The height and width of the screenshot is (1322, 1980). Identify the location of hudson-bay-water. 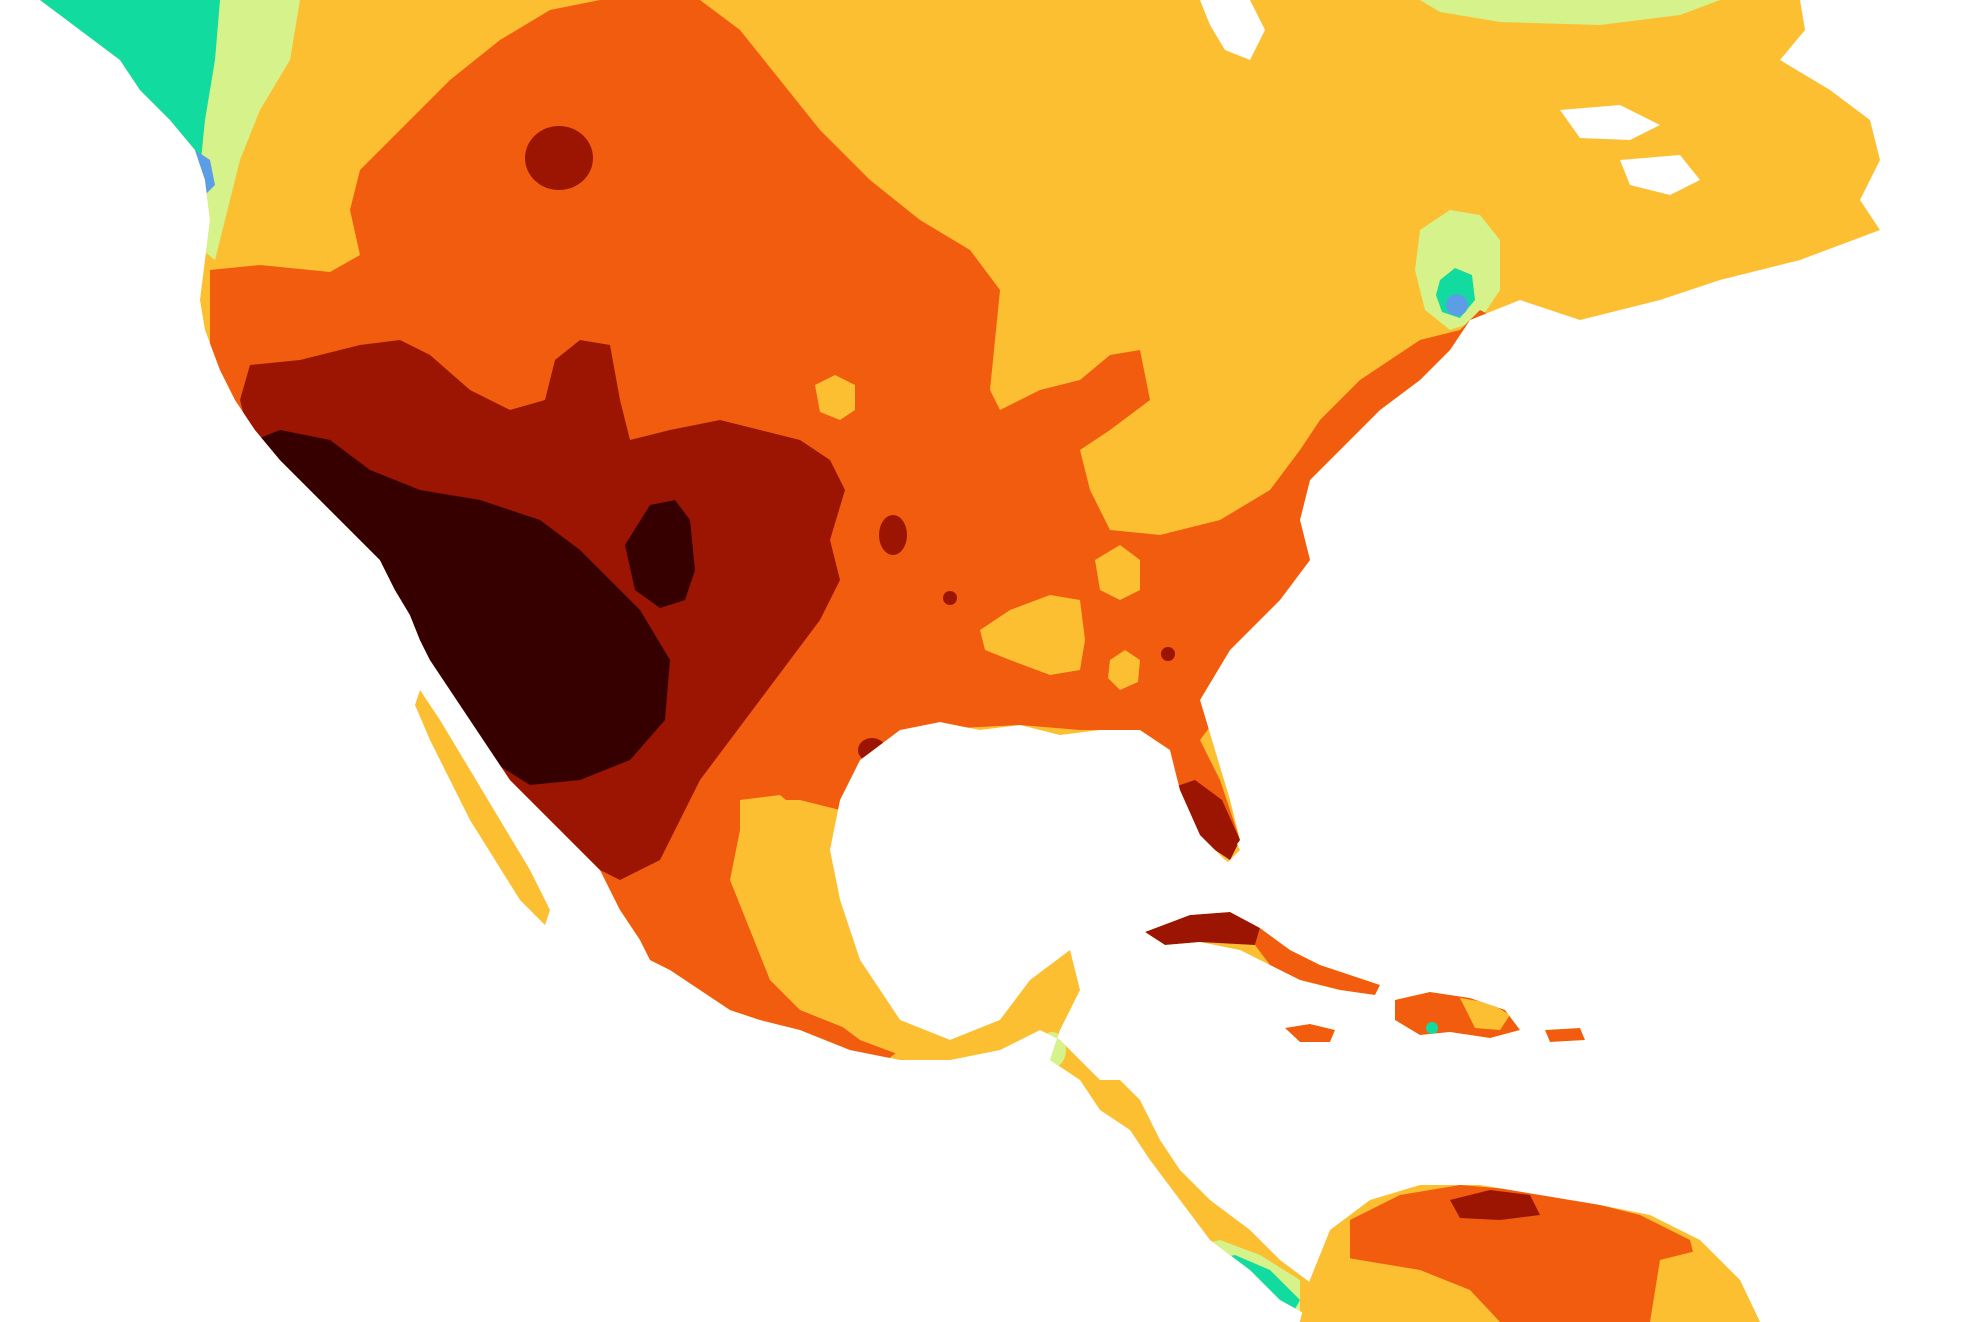
(1232, 30).